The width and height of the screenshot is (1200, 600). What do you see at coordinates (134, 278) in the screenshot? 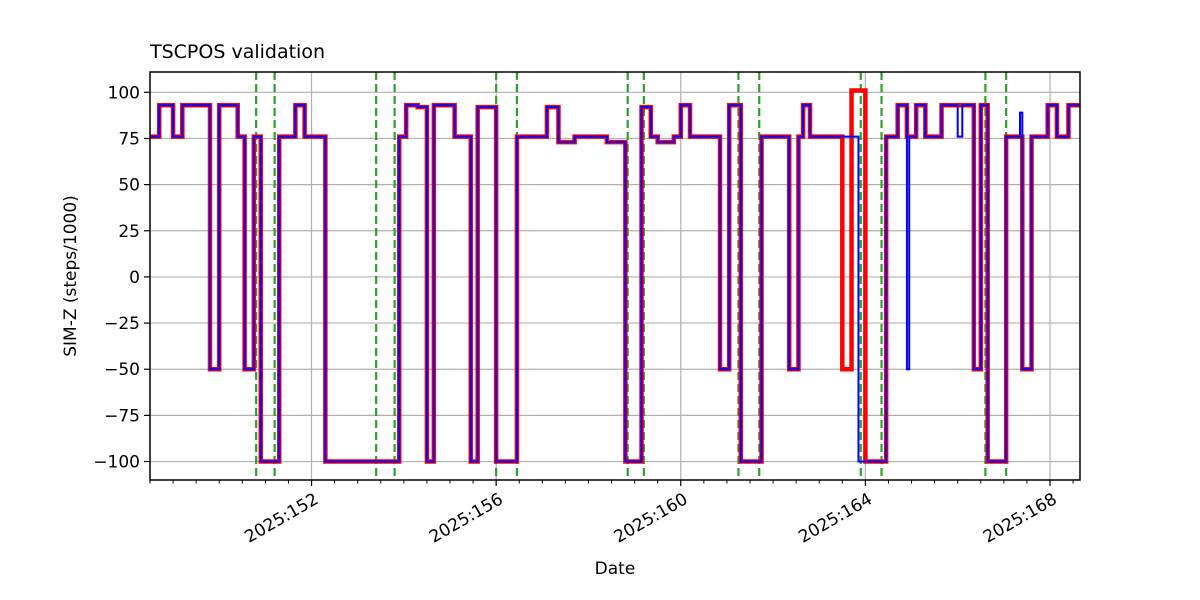
I see `y-tick-label: 0` at bounding box center [134, 278].